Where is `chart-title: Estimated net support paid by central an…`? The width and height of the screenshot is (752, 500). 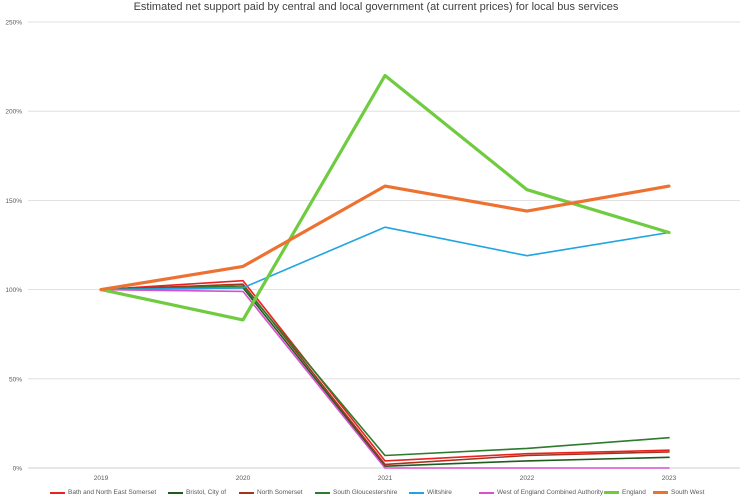 chart-title: Estimated net support paid by central an… is located at coordinates (376, 7).